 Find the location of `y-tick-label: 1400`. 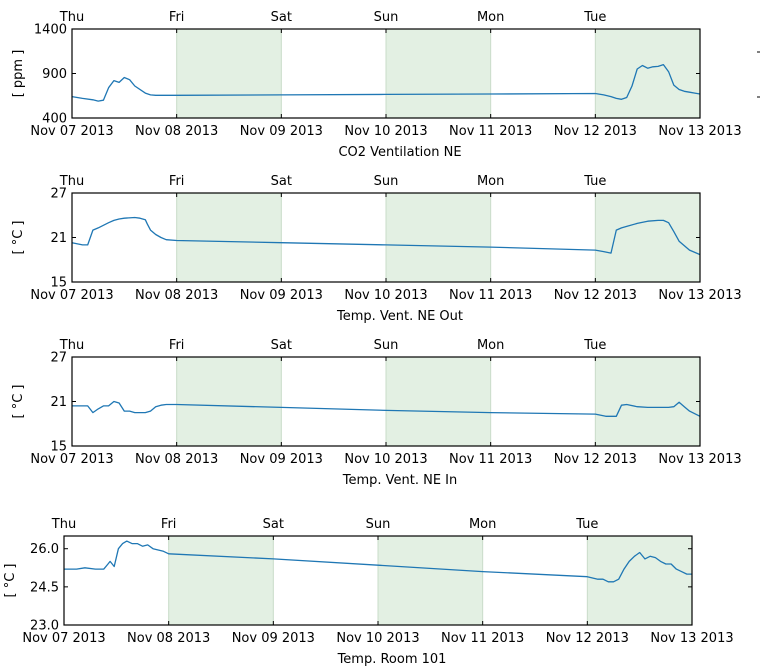

y-tick-label: 1400 is located at coordinates (50, 30).